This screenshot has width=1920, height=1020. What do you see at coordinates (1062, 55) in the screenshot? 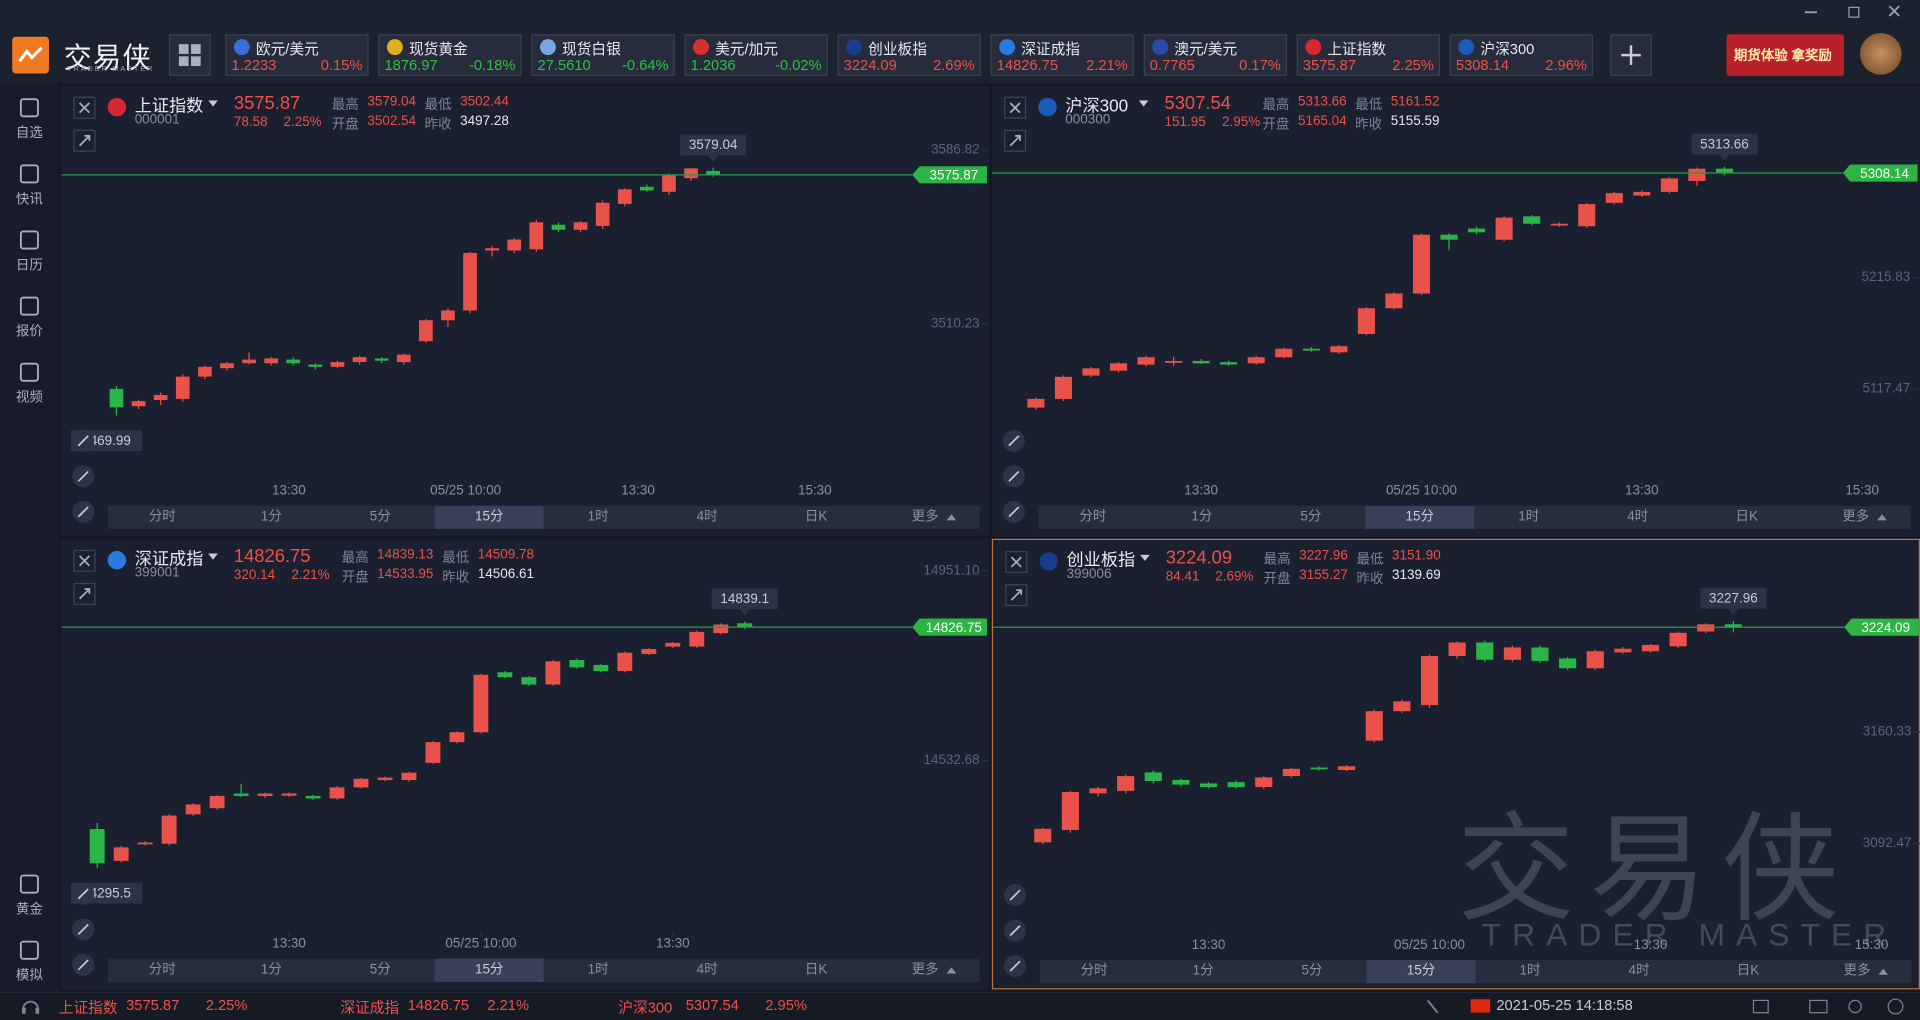
I see `ticker-card: 深证成指 14826.75 2.21%` at bounding box center [1062, 55].